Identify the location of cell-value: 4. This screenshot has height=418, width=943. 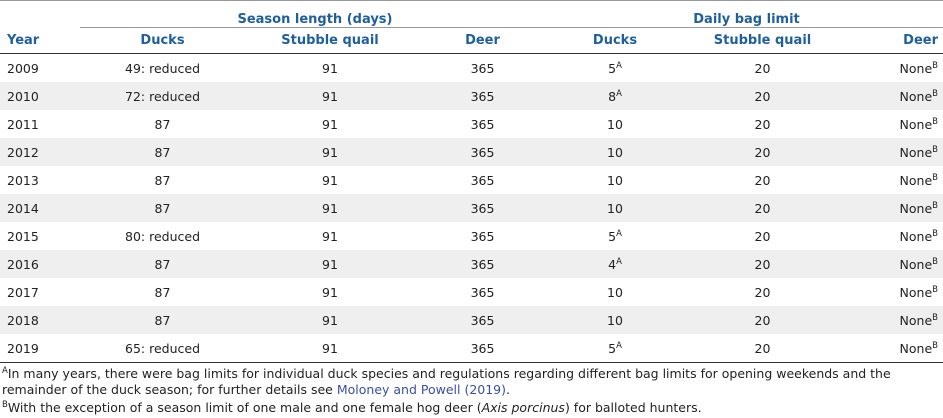
(612, 264).